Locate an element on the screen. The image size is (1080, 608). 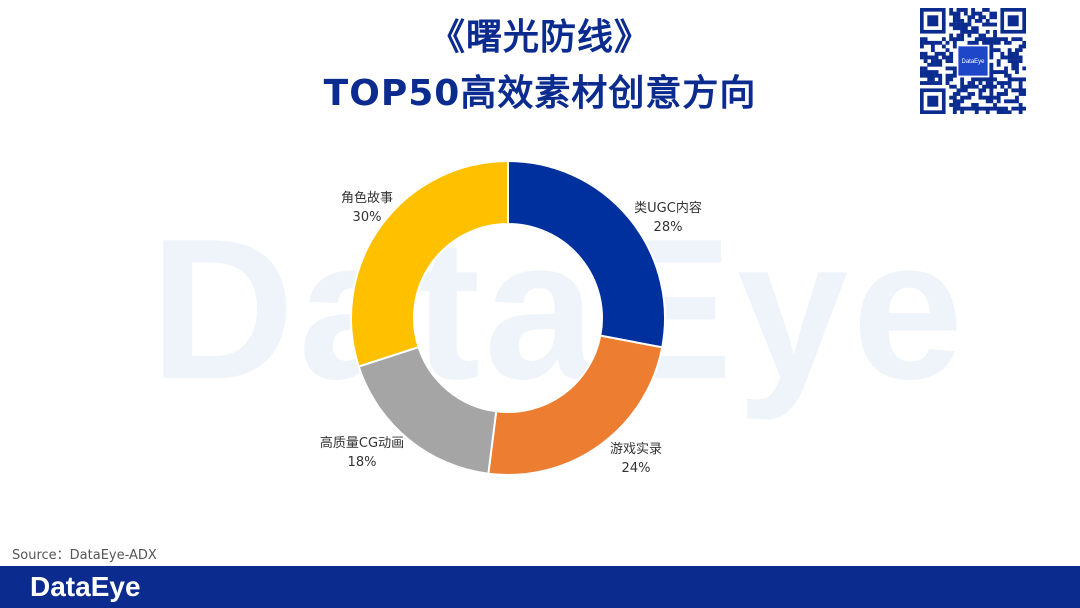
page-subtitle: TOP50高效素材创意方向 is located at coordinates (540, 93).